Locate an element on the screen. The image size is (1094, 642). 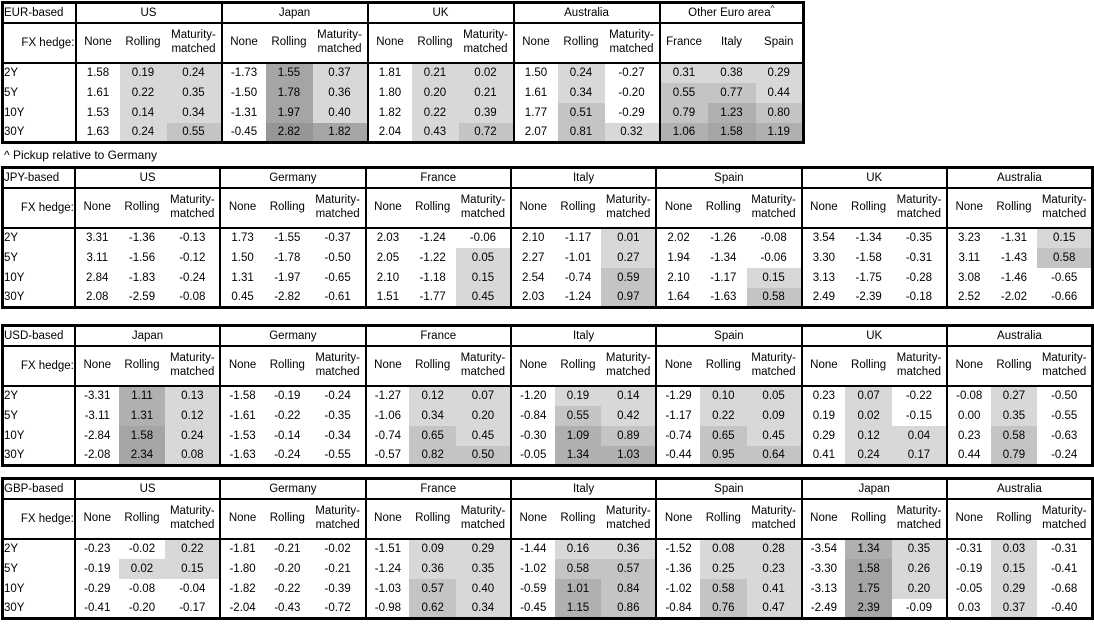
group-header-label: Germany is located at coordinates (293, 177).